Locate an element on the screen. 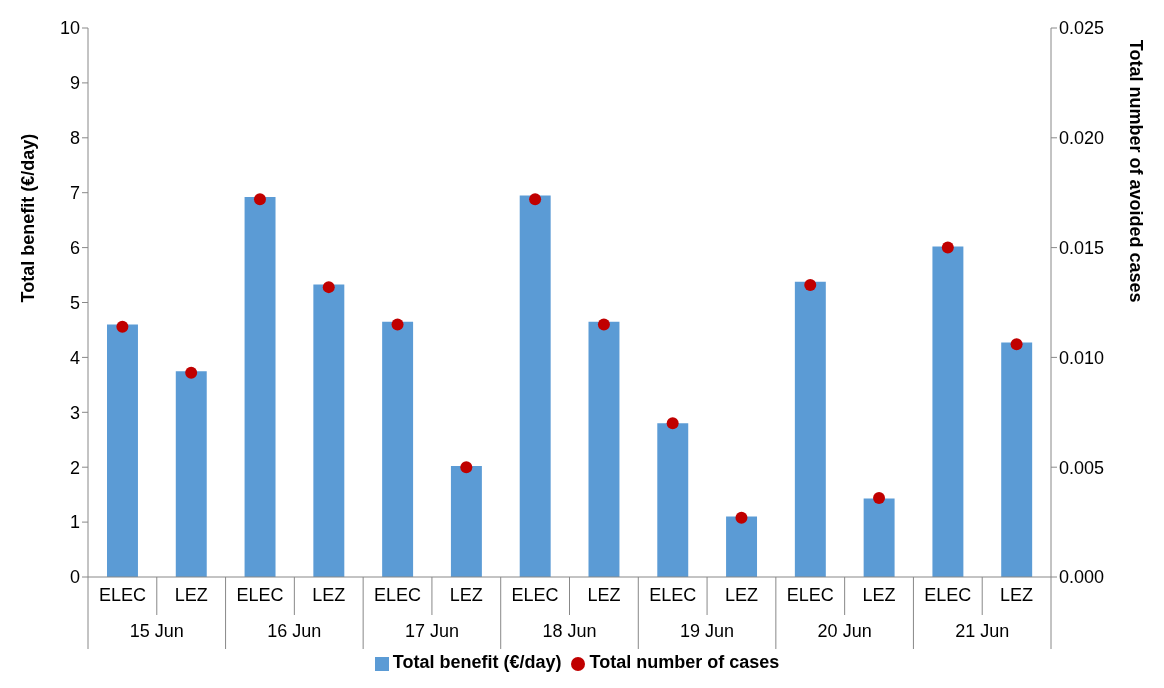 This screenshot has height=688, width=1164. text: 15 Jun is located at coordinates (156, 631).